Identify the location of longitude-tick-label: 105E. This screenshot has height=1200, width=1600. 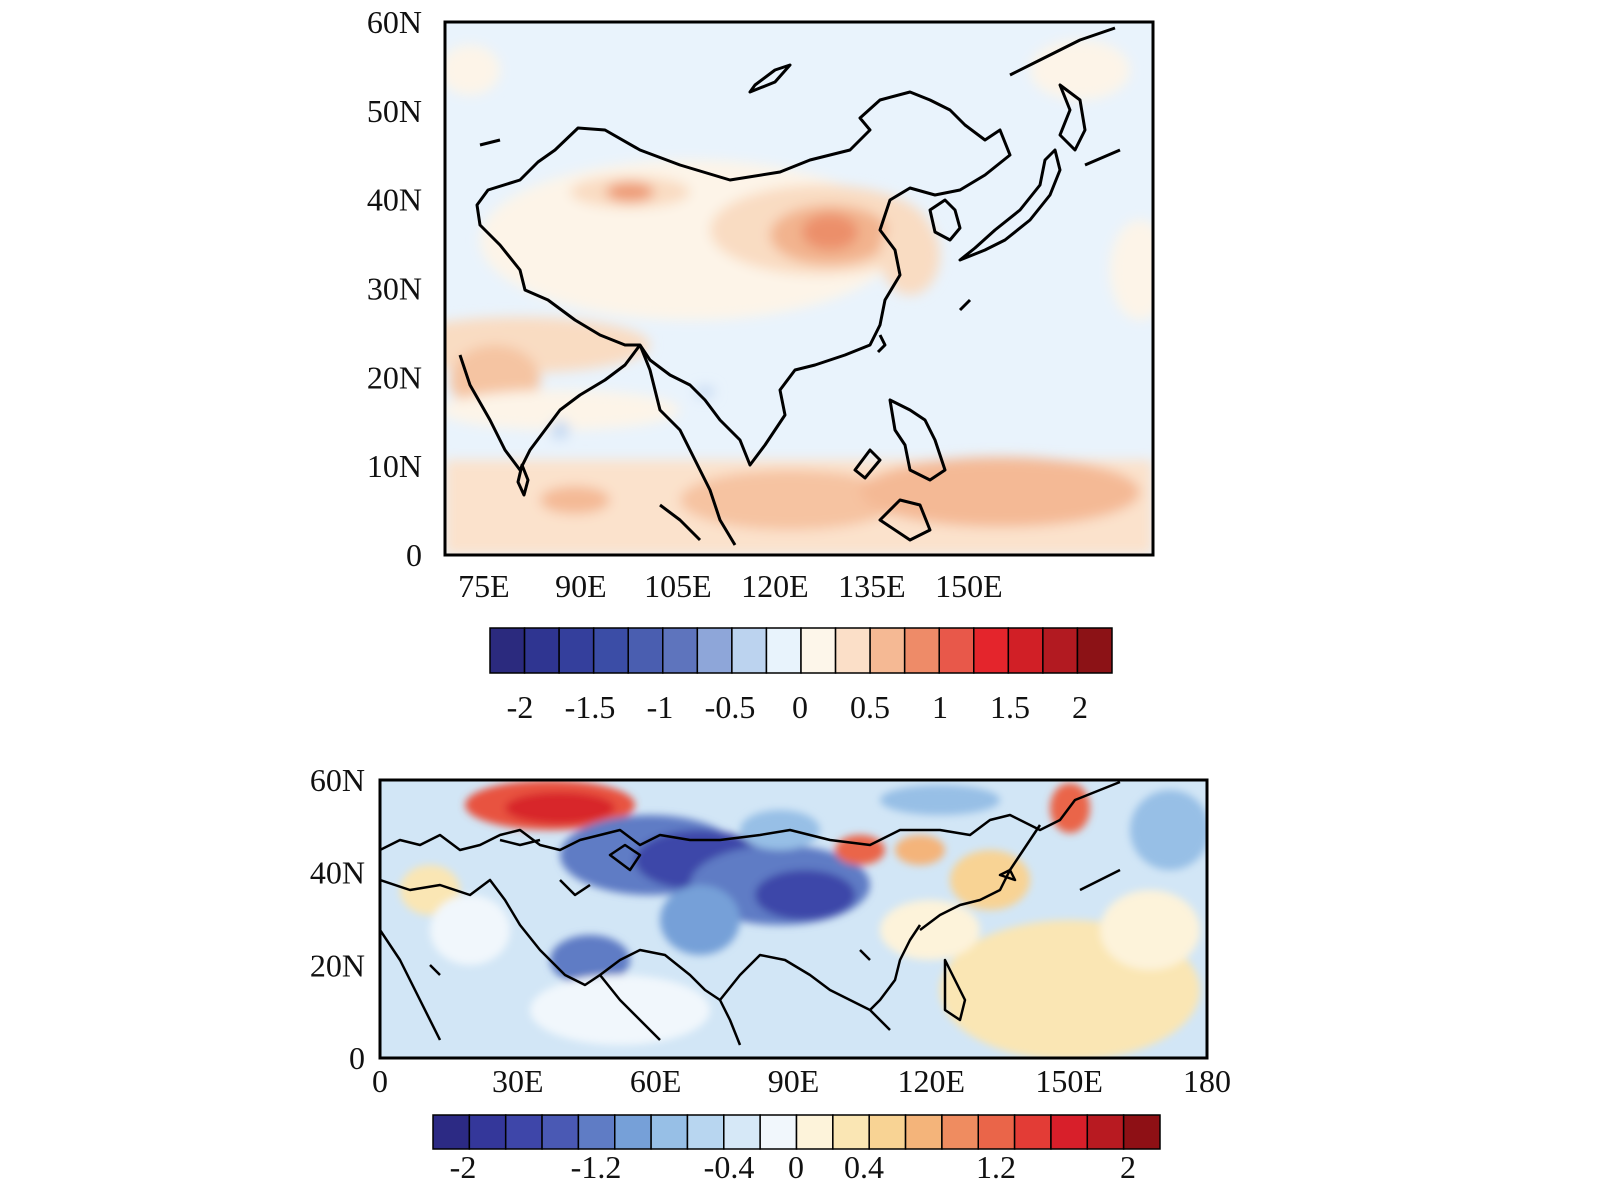
(678, 586).